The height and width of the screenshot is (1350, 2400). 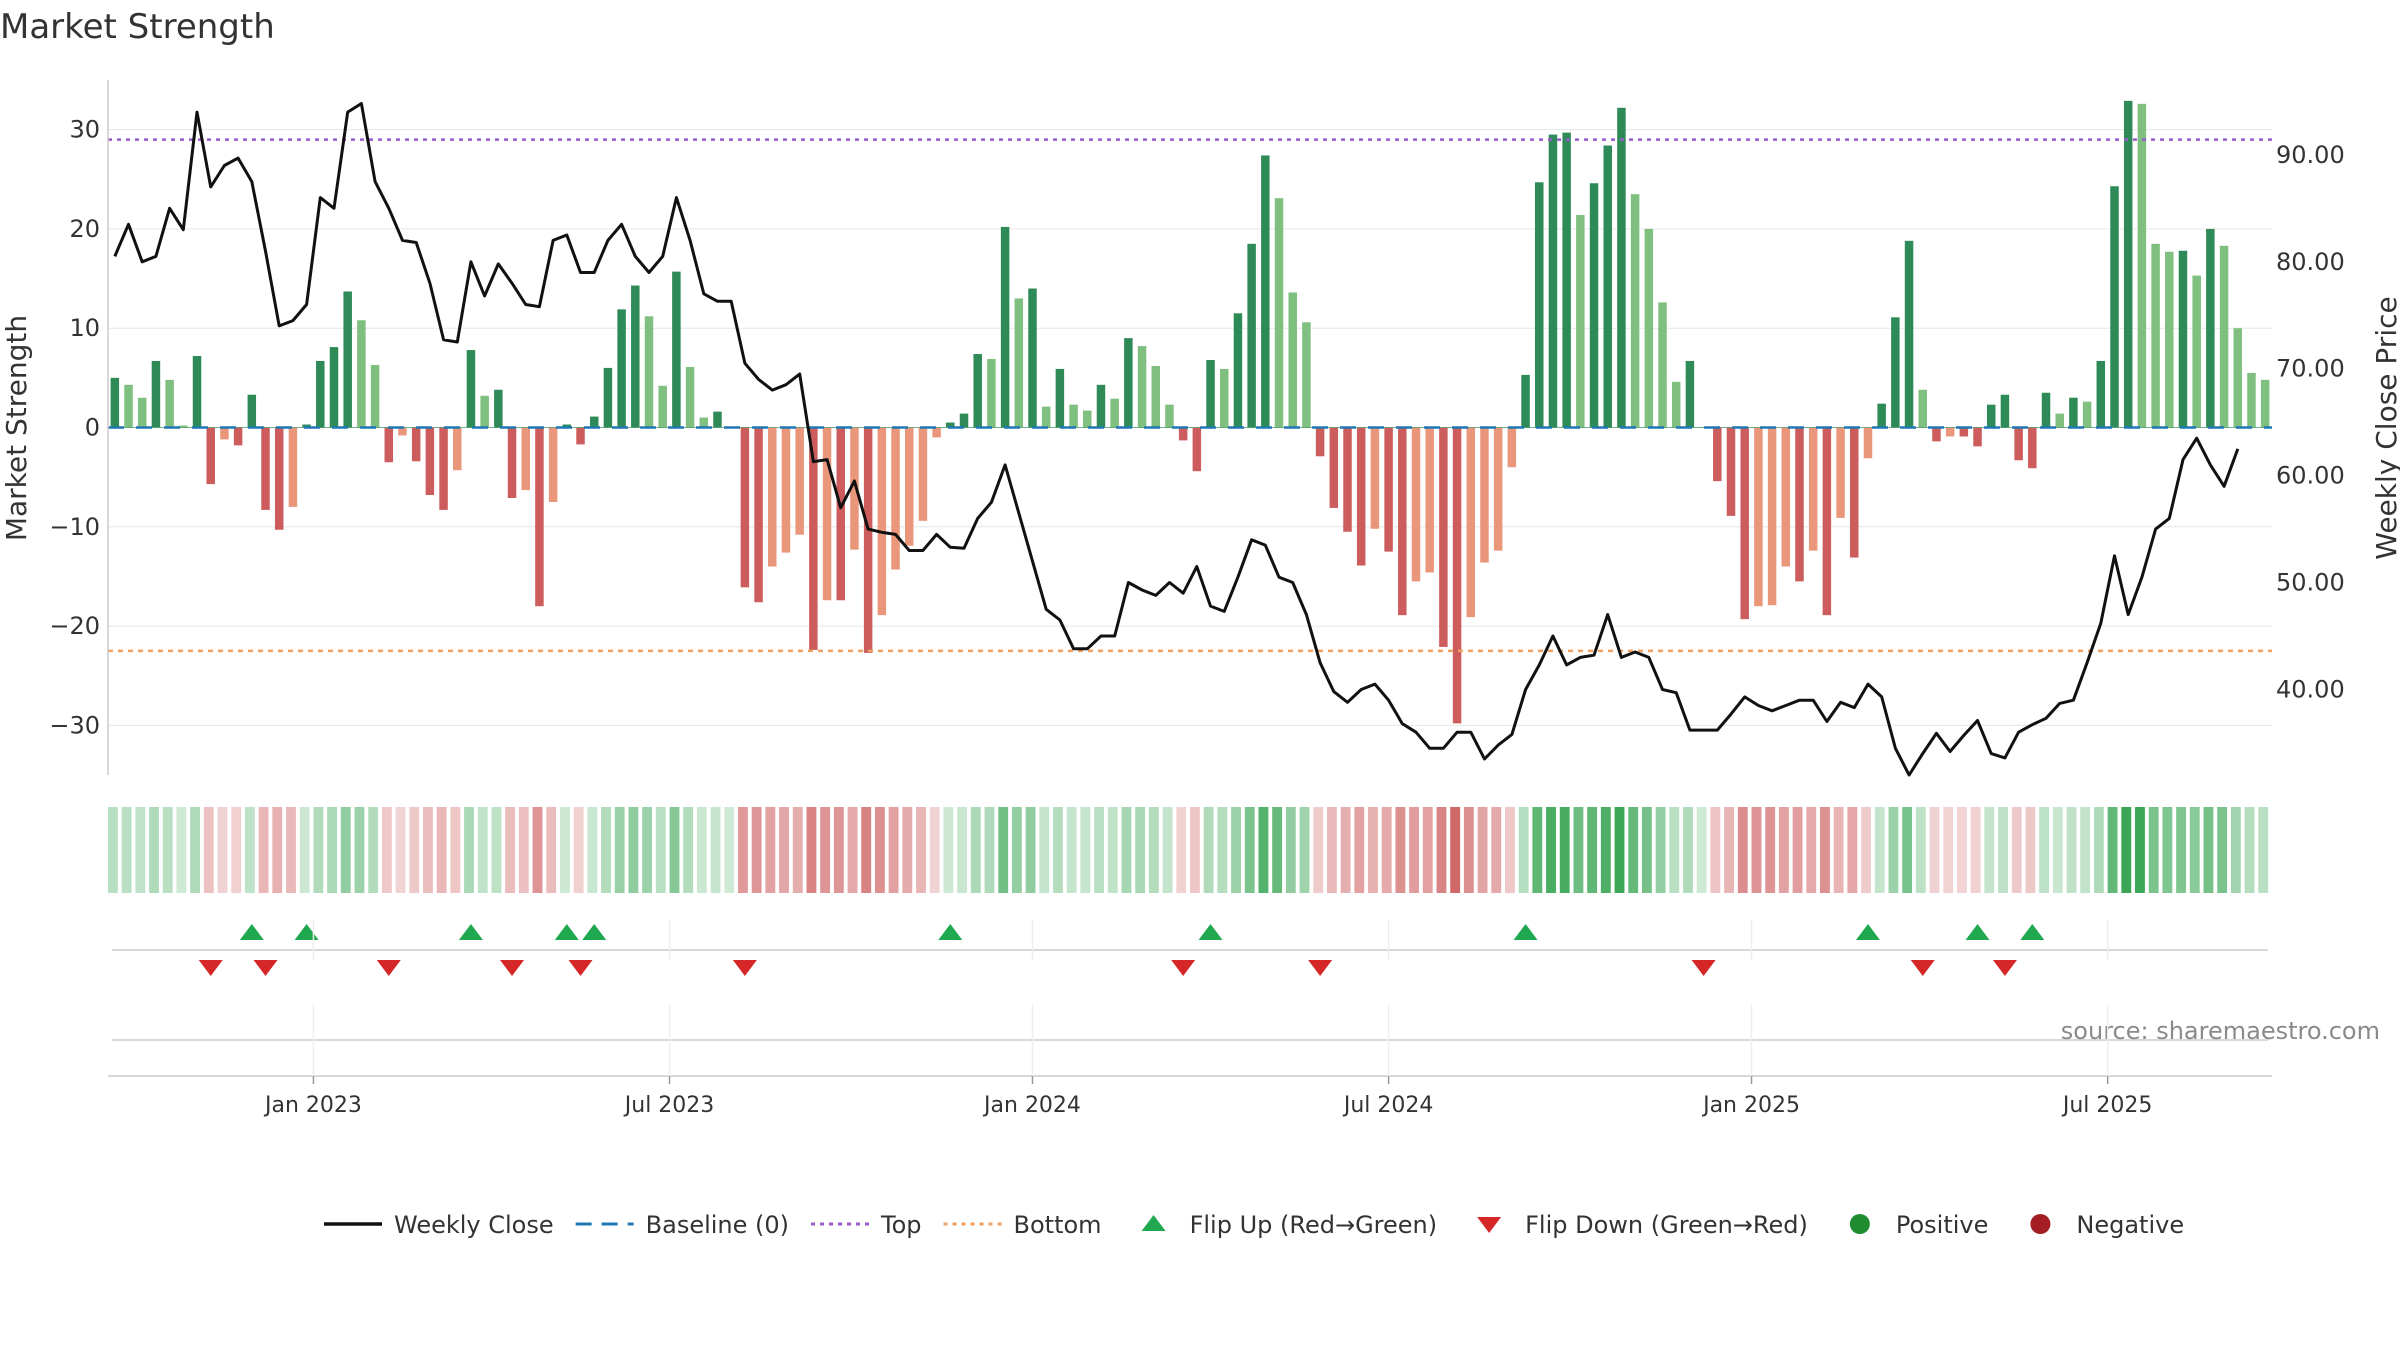 I want to click on legend-item: Bottom, so click(x=1022, y=1225).